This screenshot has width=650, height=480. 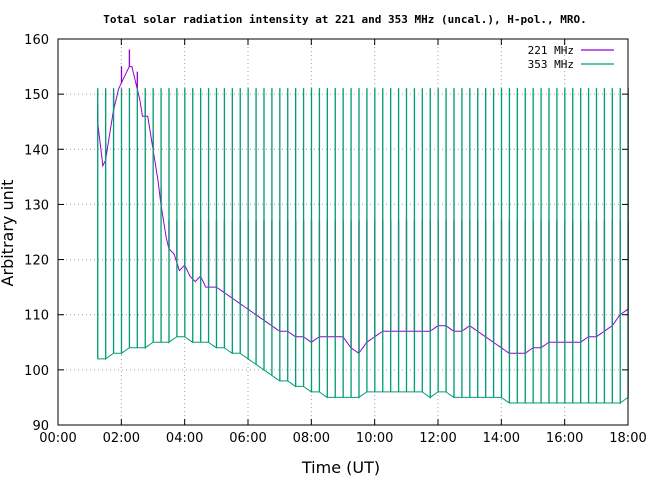 I want to click on y-tick-label: 100, so click(x=36, y=371).